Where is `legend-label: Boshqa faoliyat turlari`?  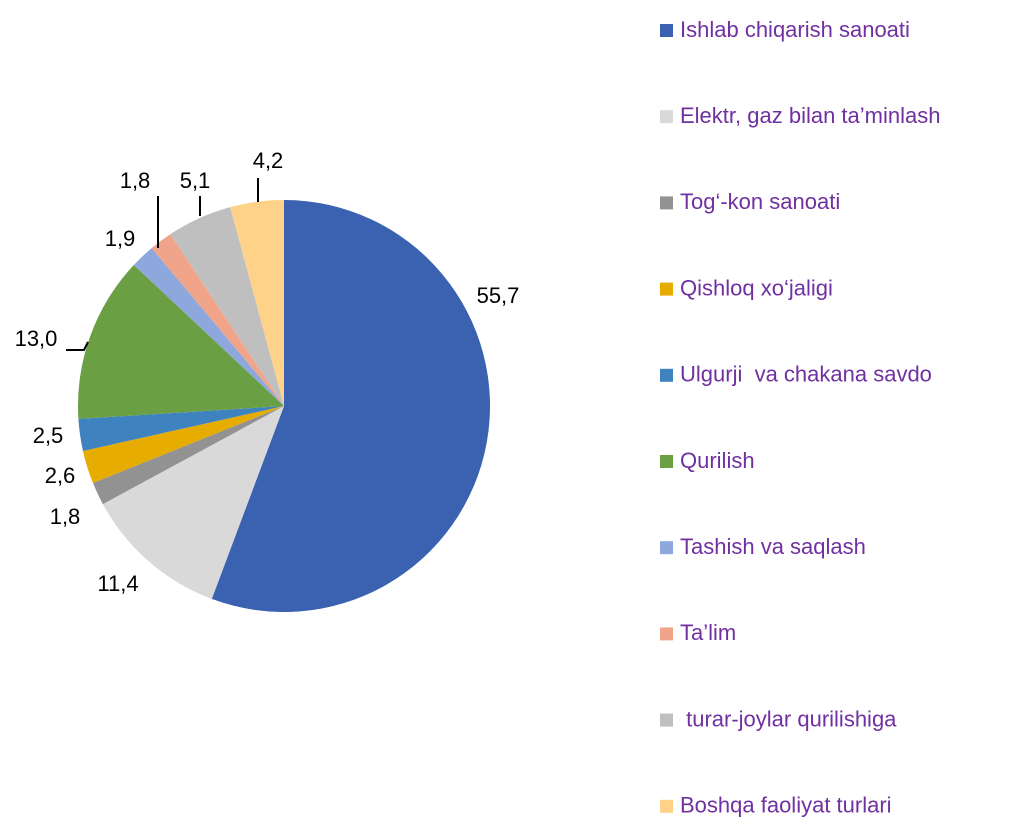 legend-label: Boshqa faoliyat turlari is located at coordinates (786, 805).